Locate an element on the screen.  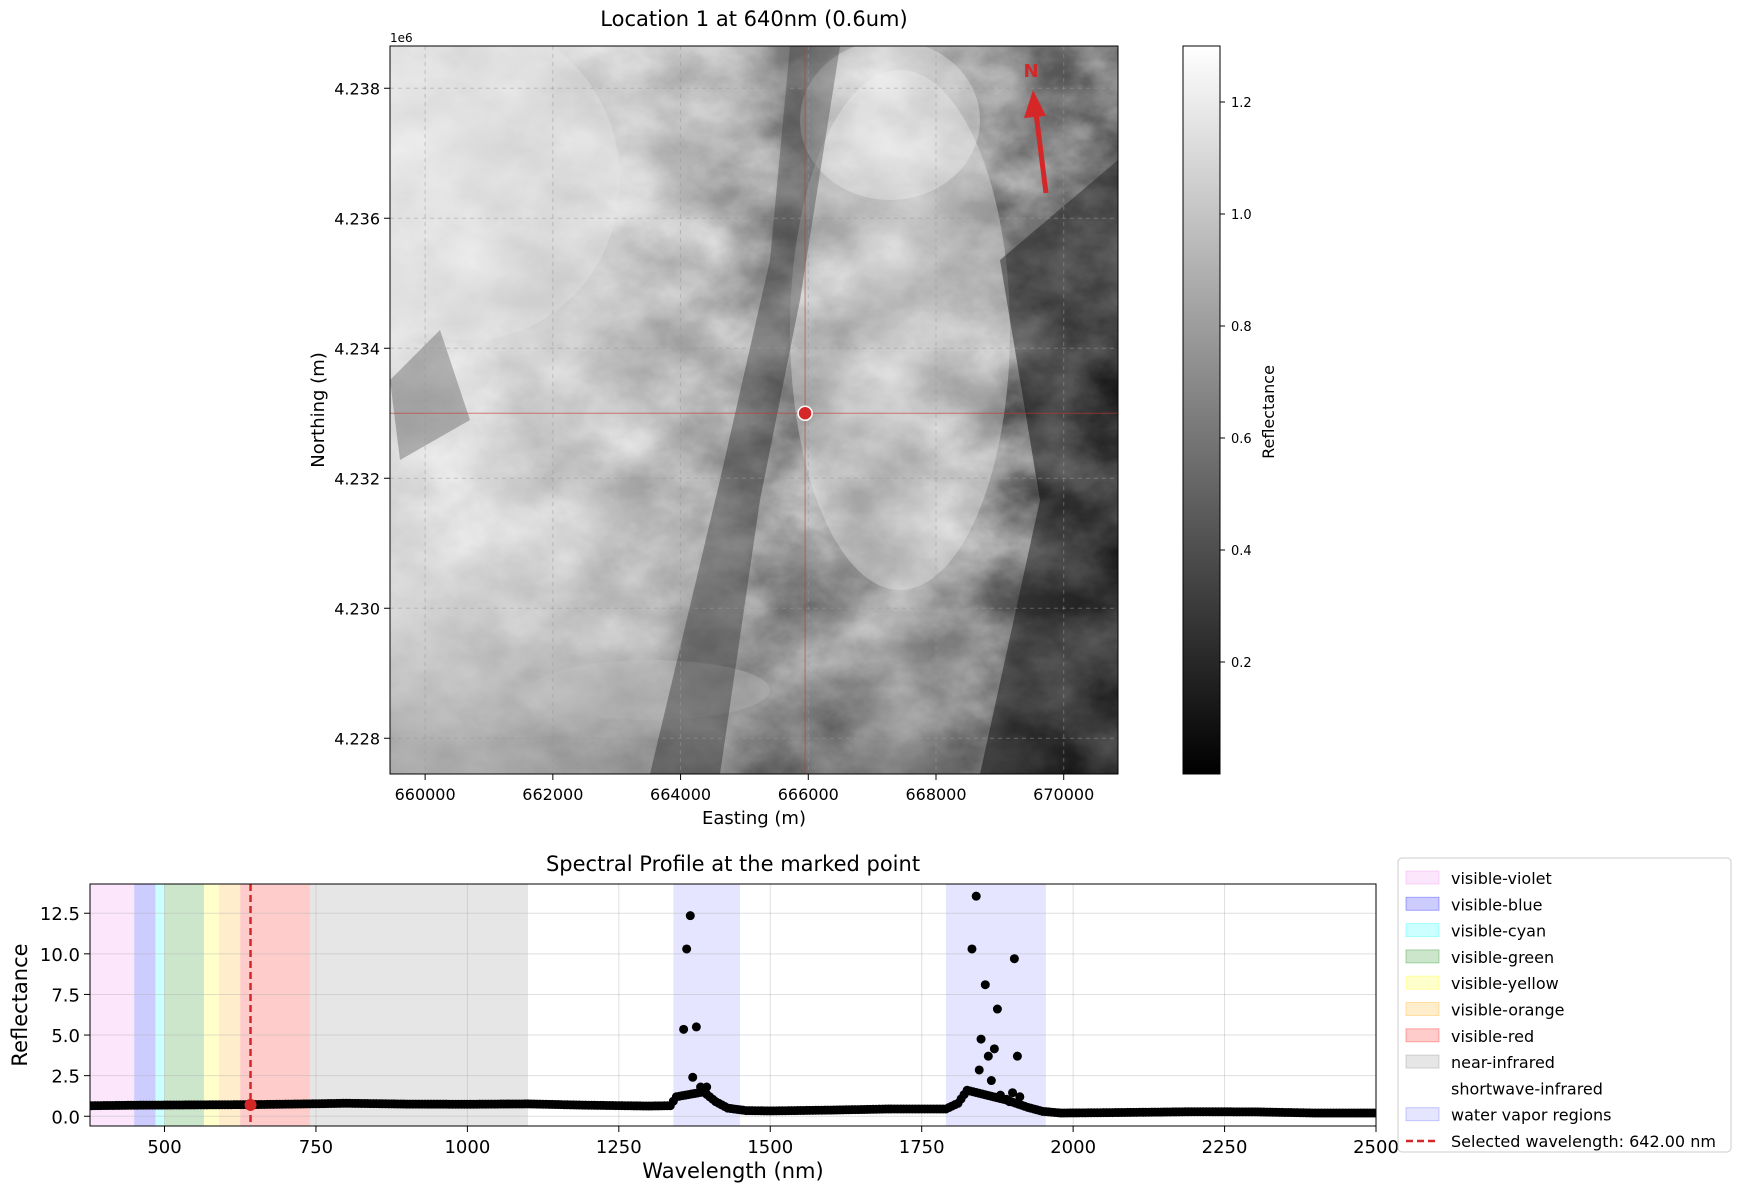
map-y-tick-label: 4.228 is located at coordinates (357, 738).